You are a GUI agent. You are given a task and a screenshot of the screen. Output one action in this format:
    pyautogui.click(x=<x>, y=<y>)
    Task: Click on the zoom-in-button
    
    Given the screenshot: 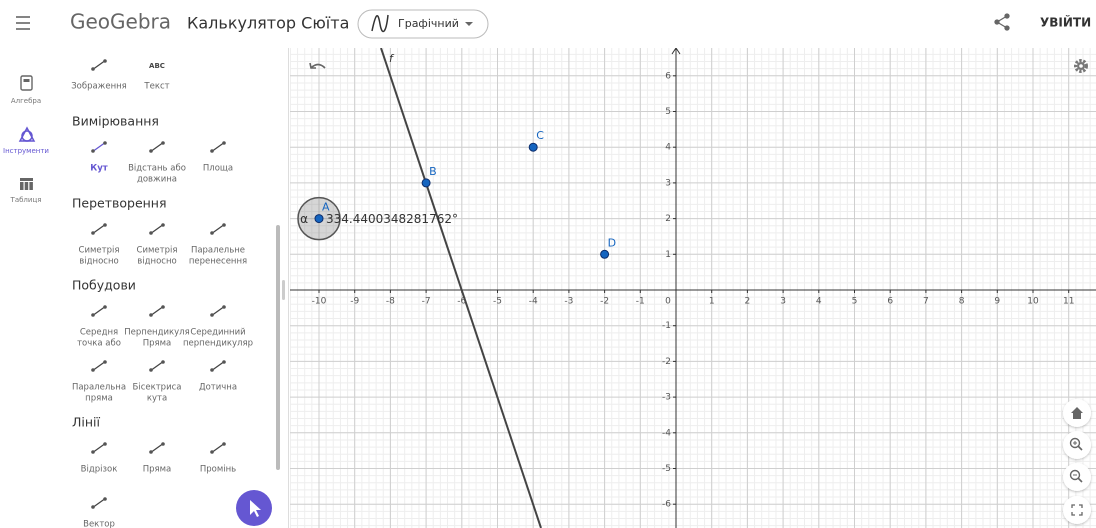 What is the action you would take?
    pyautogui.click(x=1077, y=445)
    